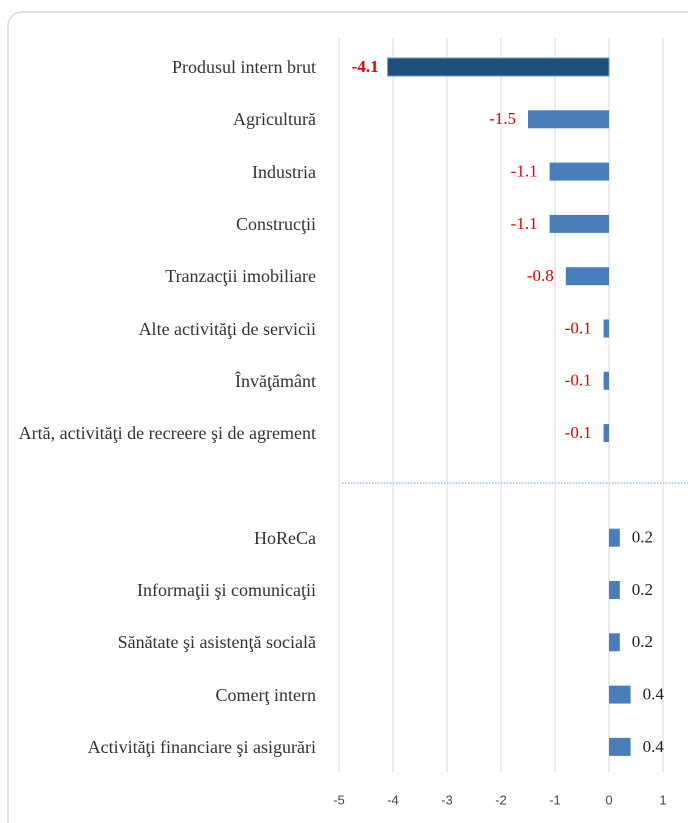 The width and height of the screenshot is (688, 823). What do you see at coordinates (163, 119) in the screenshot?
I see `category-label: Agricultură` at bounding box center [163, 119].